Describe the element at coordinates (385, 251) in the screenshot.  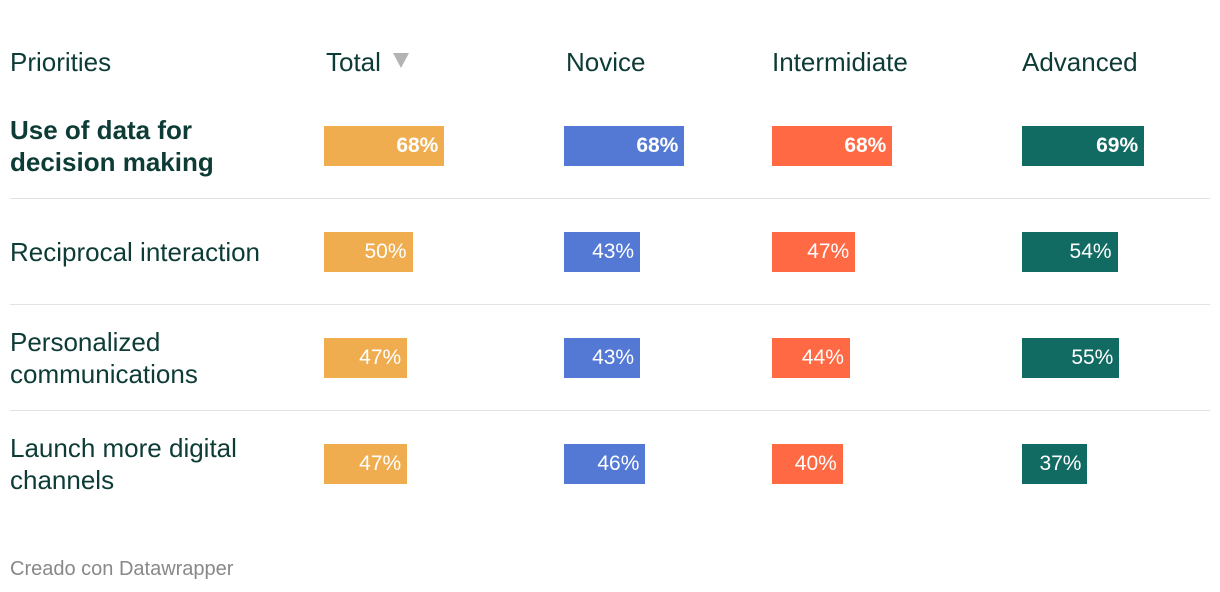
I see `bar-value-label: 50%` at that location.